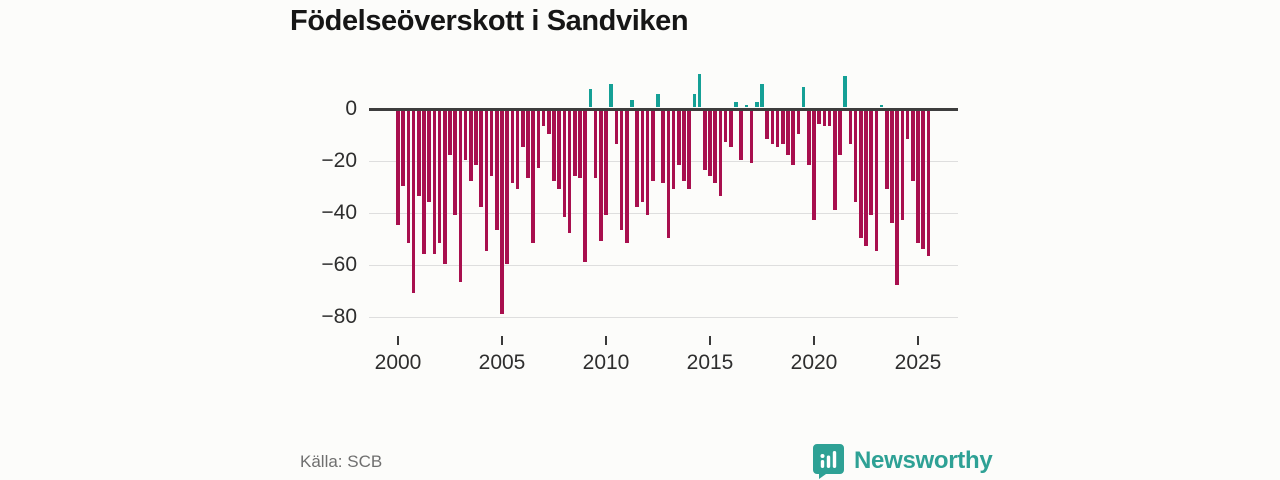 Image resolution: width=1280 pixels, height=480 pixels. I want to click on bar-2015Q1, so click(710, 143).